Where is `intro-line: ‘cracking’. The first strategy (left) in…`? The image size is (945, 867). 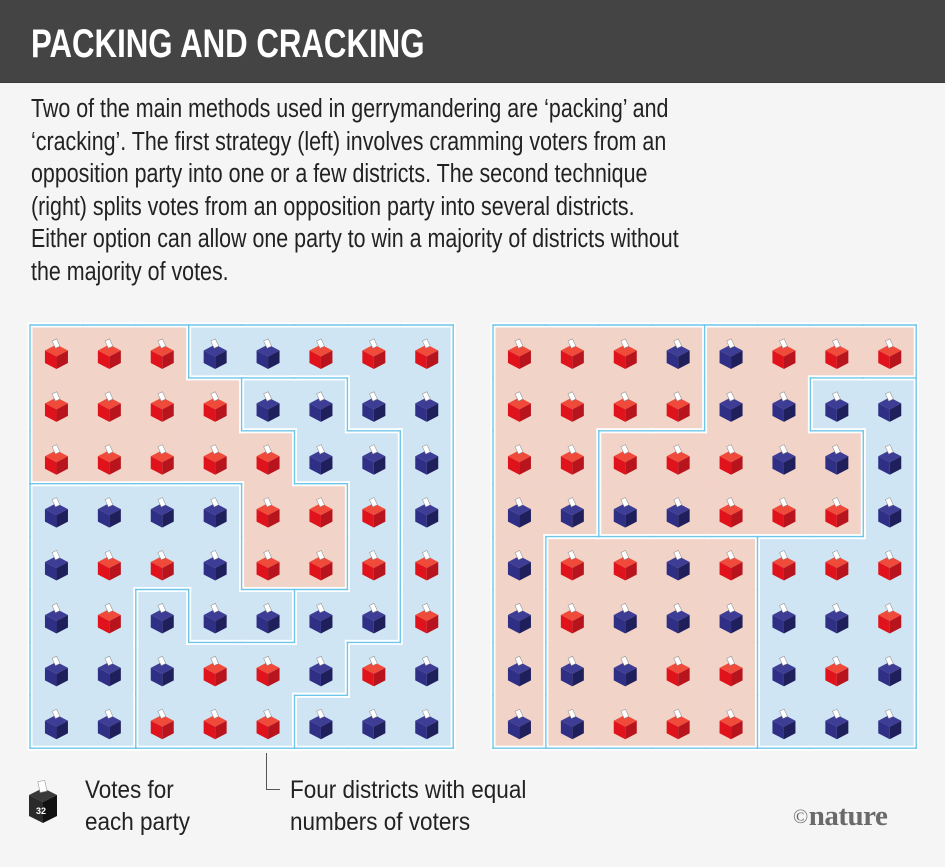 intro-line: ‘cracking’. The first strategy (left) in… is located at coordinates (349, 141).